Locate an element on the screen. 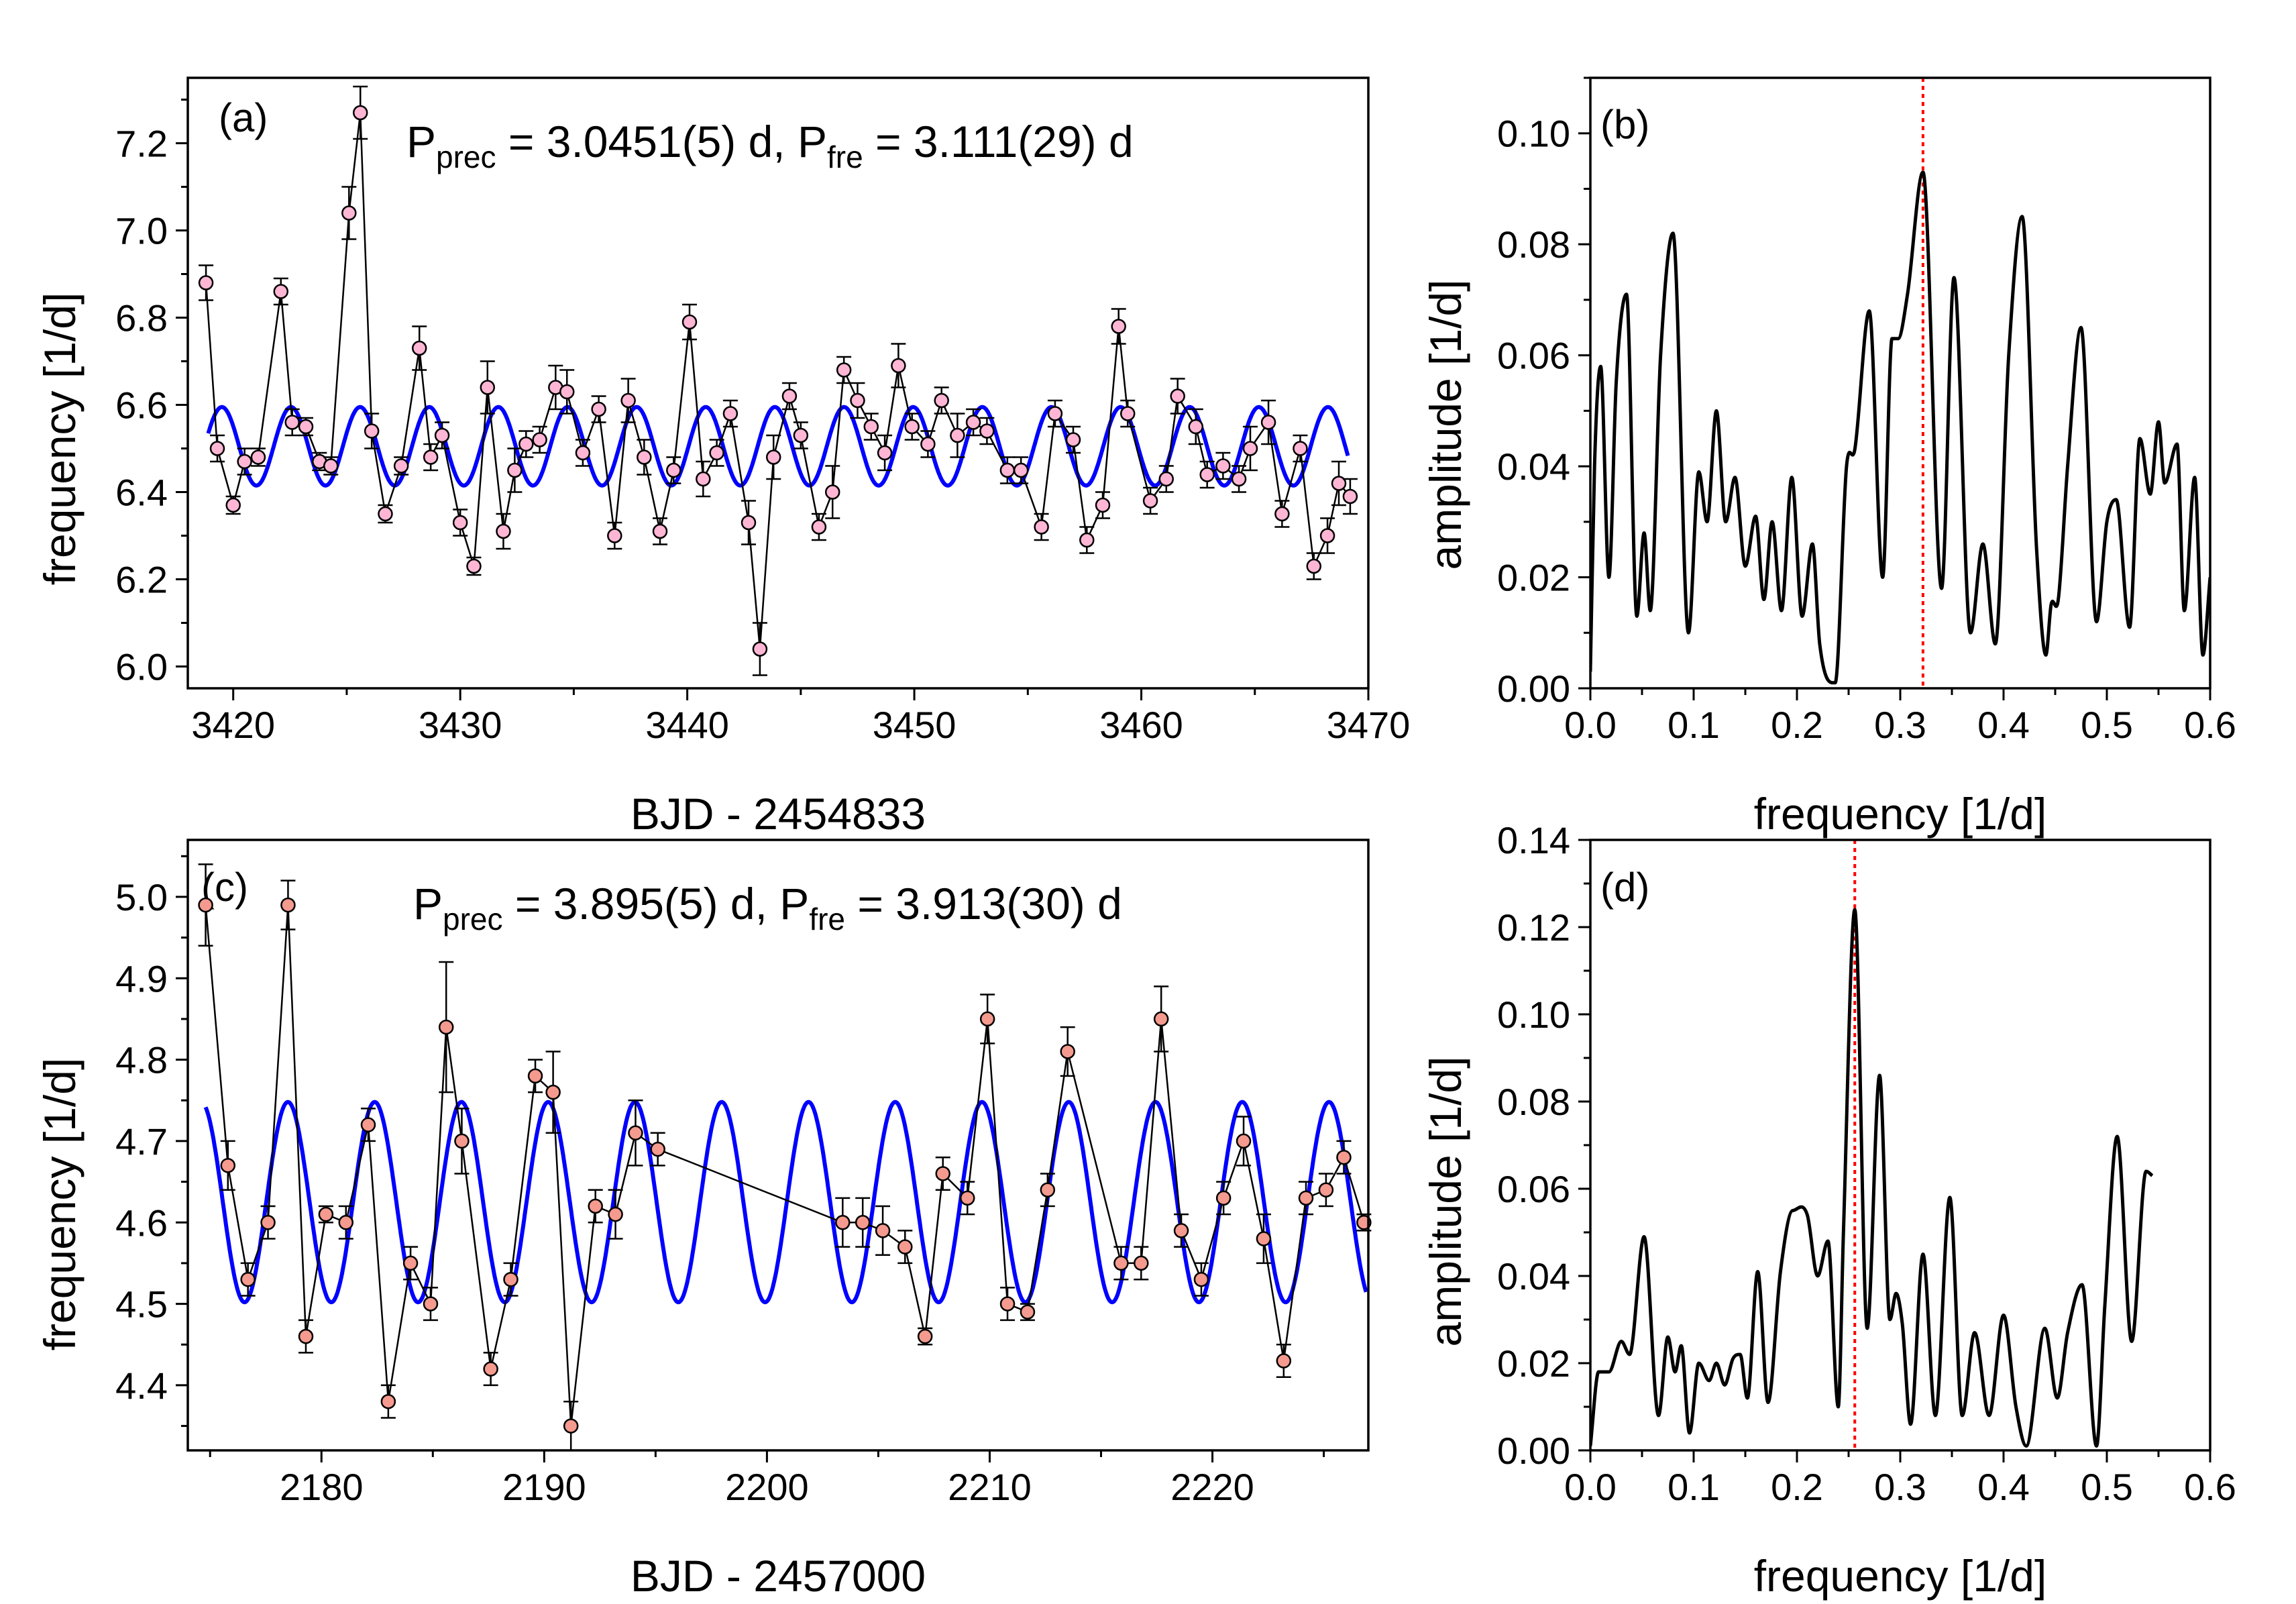  x-tick-label: 0.0 is located at coordinates (1590, 1487).